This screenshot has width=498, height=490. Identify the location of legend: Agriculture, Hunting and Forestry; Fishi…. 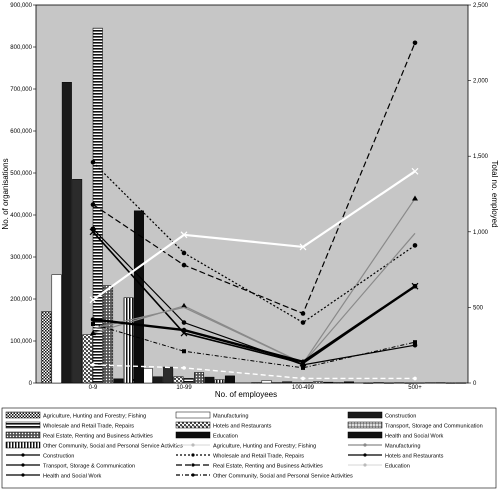
(244, 445).